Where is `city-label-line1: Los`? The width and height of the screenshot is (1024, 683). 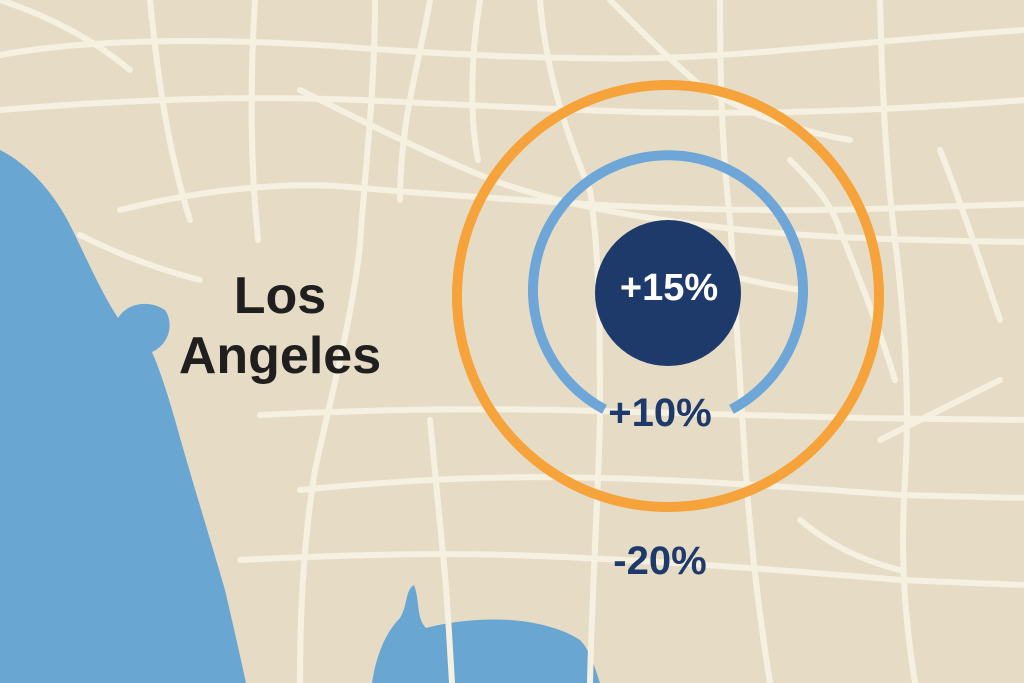 city-label-line1: Los is located at coordinates (280, 296).